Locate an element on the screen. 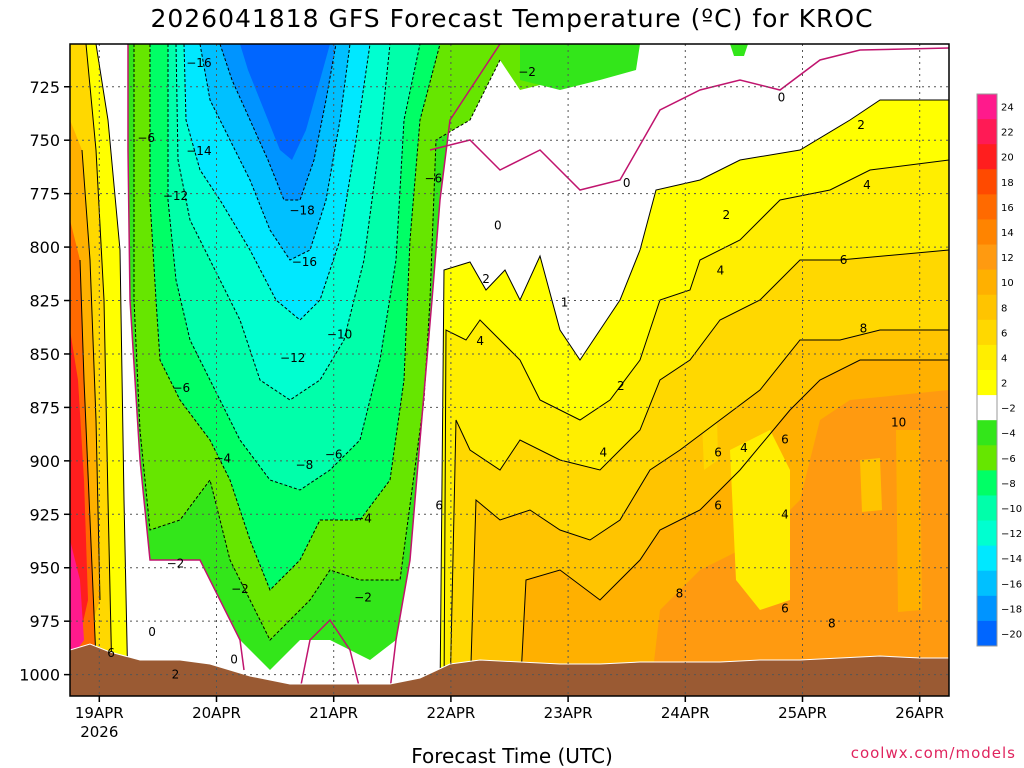  x-tick-label: 20APR is located at coordinates (216, 713).